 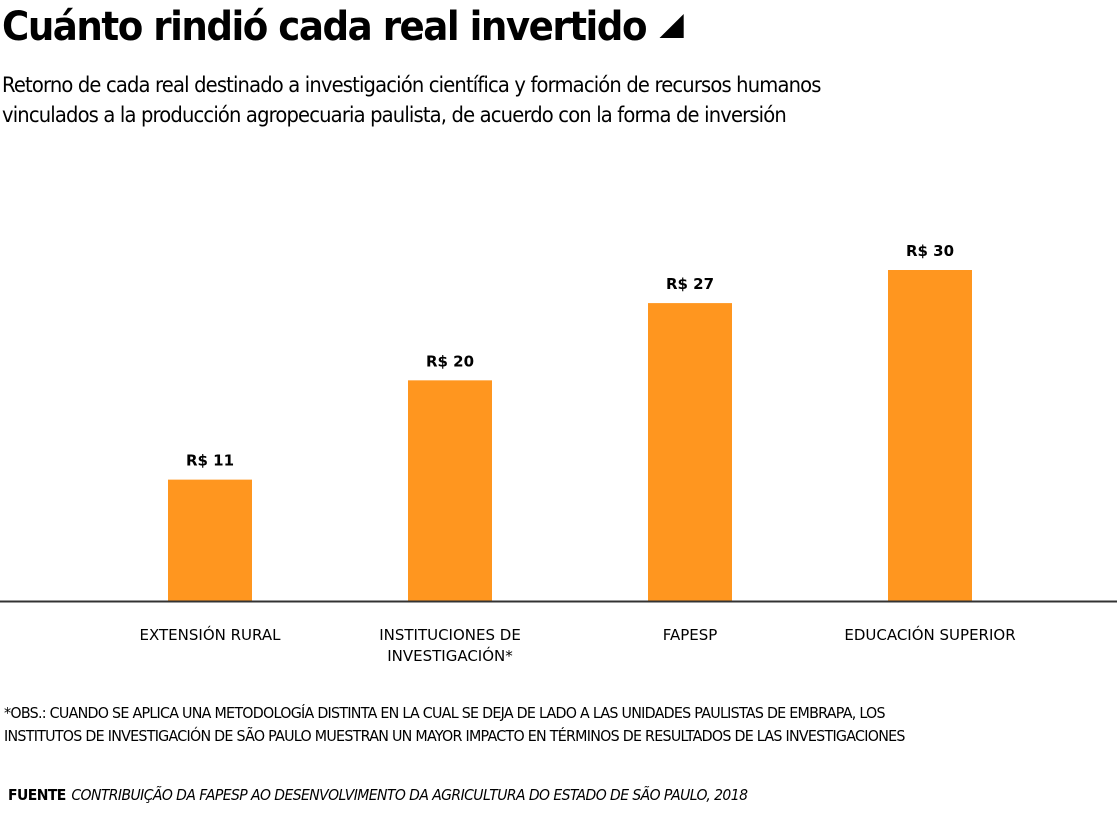 I want to click on value-label-3: R$ 30, so click(x=930, y=251).